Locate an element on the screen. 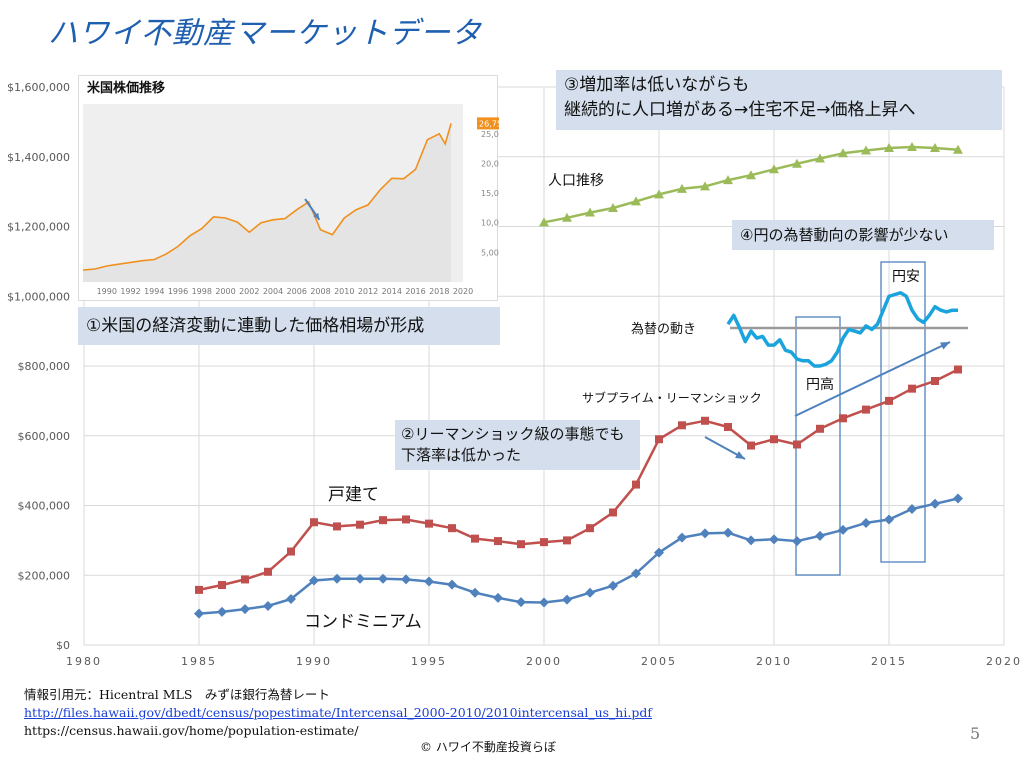  inset-x-tick-label: 2006 is located at coordinates (297, 291).